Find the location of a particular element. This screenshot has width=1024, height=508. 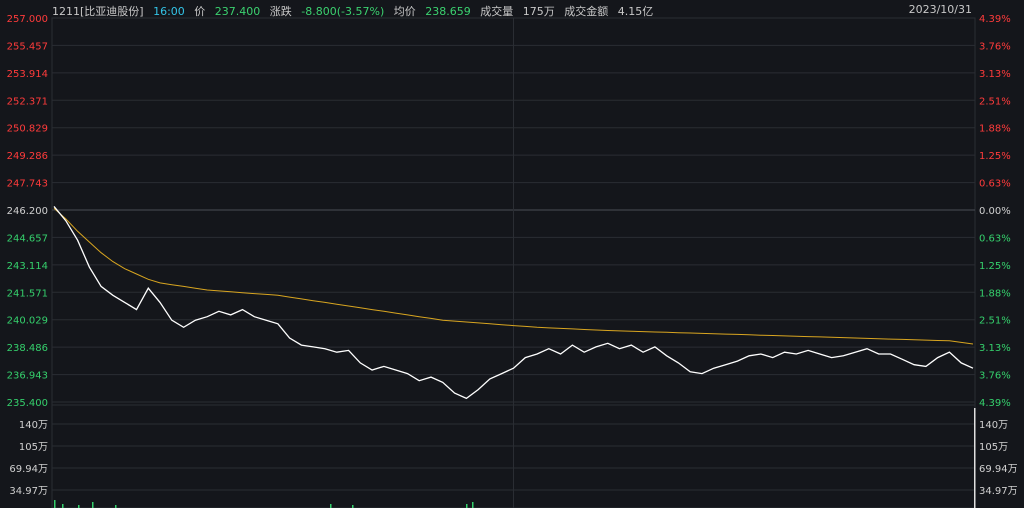

left-tick-label: 247.743 is located at coordinates (27, 184).